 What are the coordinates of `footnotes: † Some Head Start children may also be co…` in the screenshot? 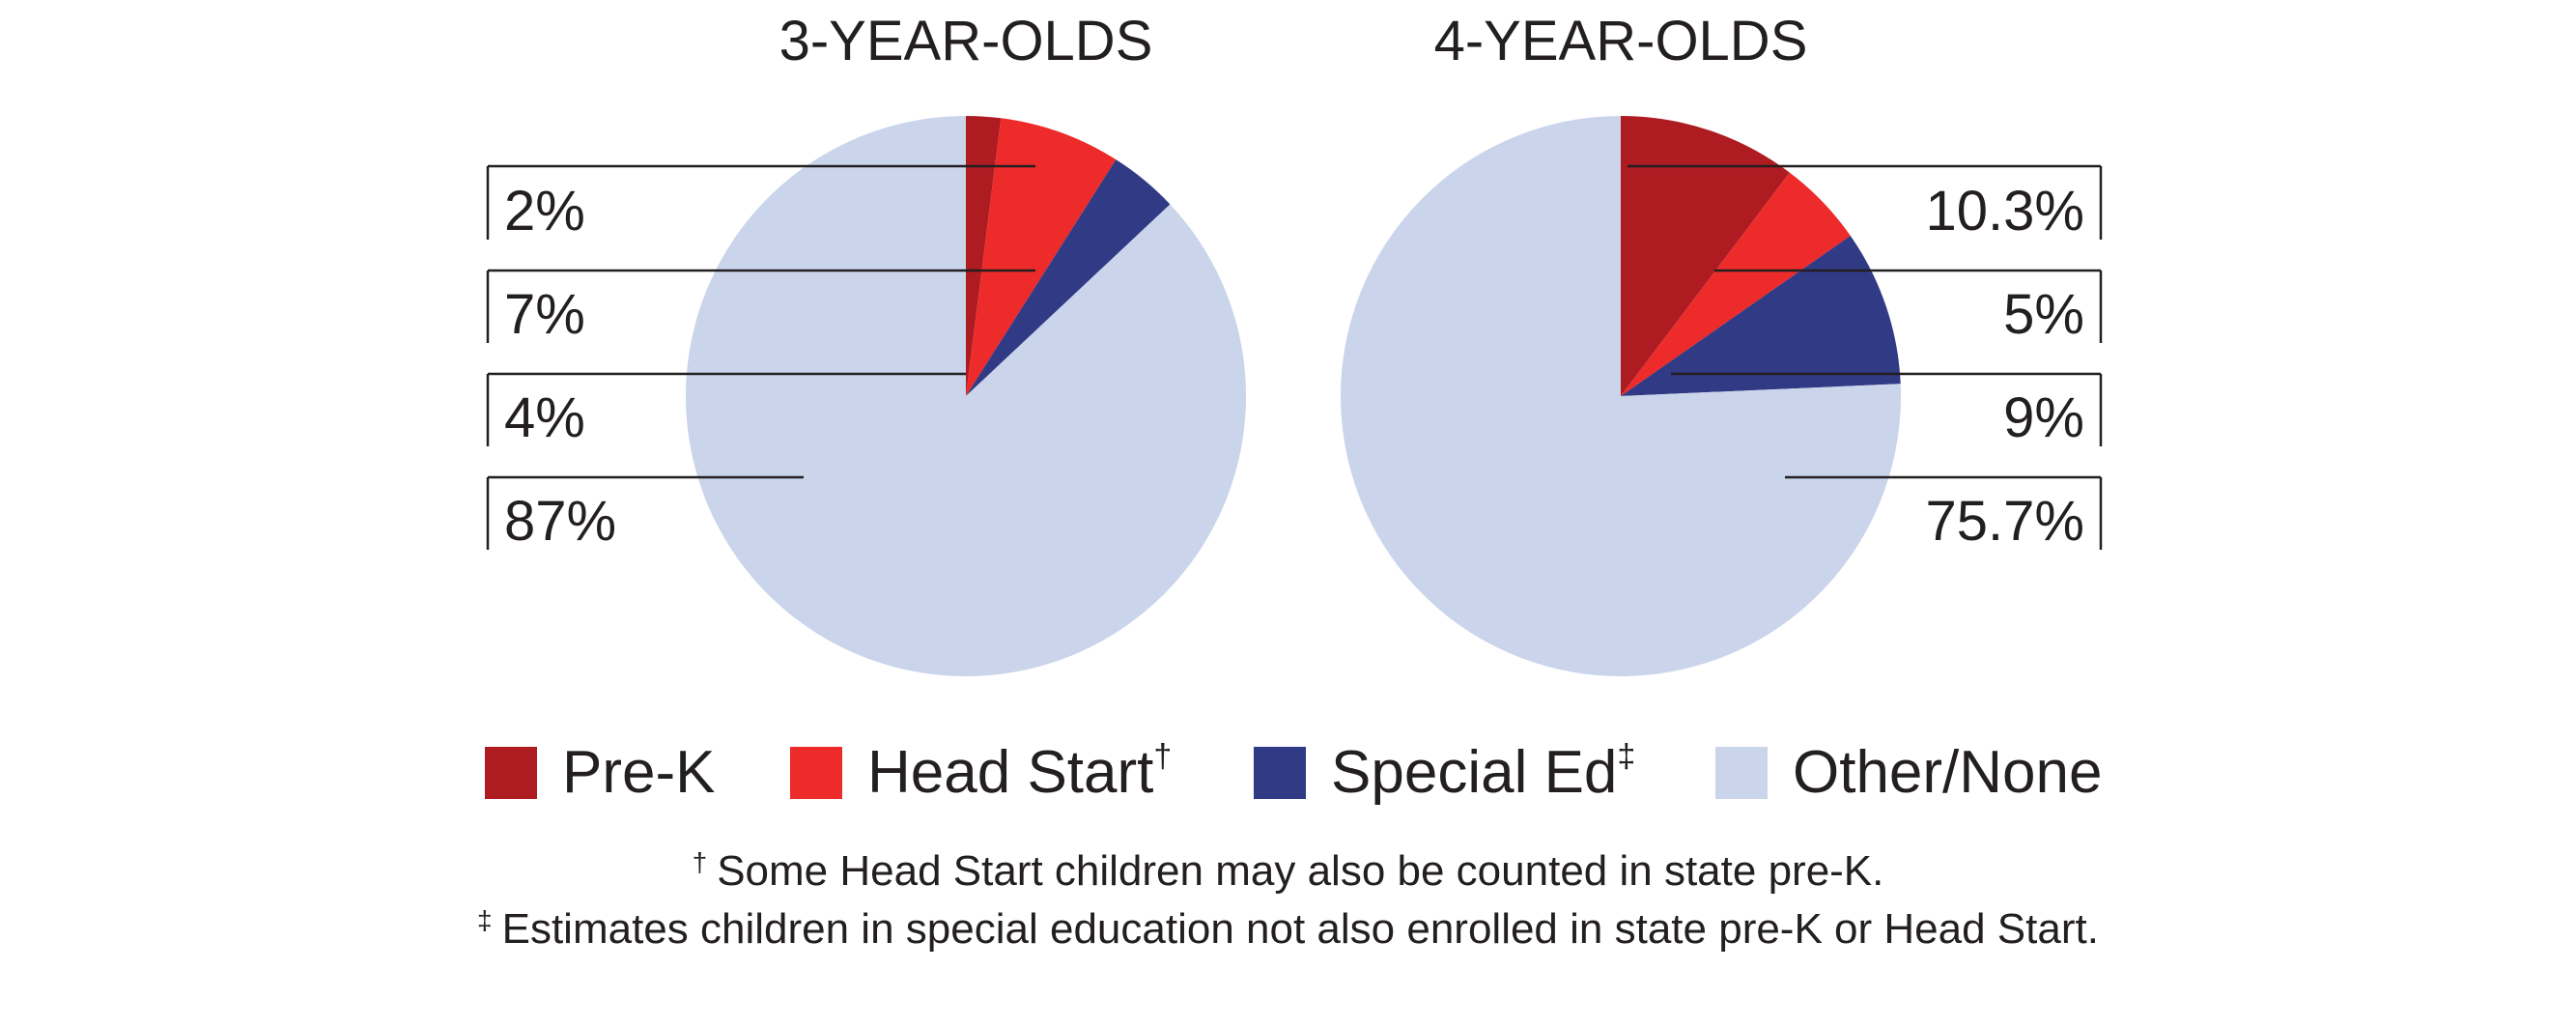 It's located at (1288, 900).